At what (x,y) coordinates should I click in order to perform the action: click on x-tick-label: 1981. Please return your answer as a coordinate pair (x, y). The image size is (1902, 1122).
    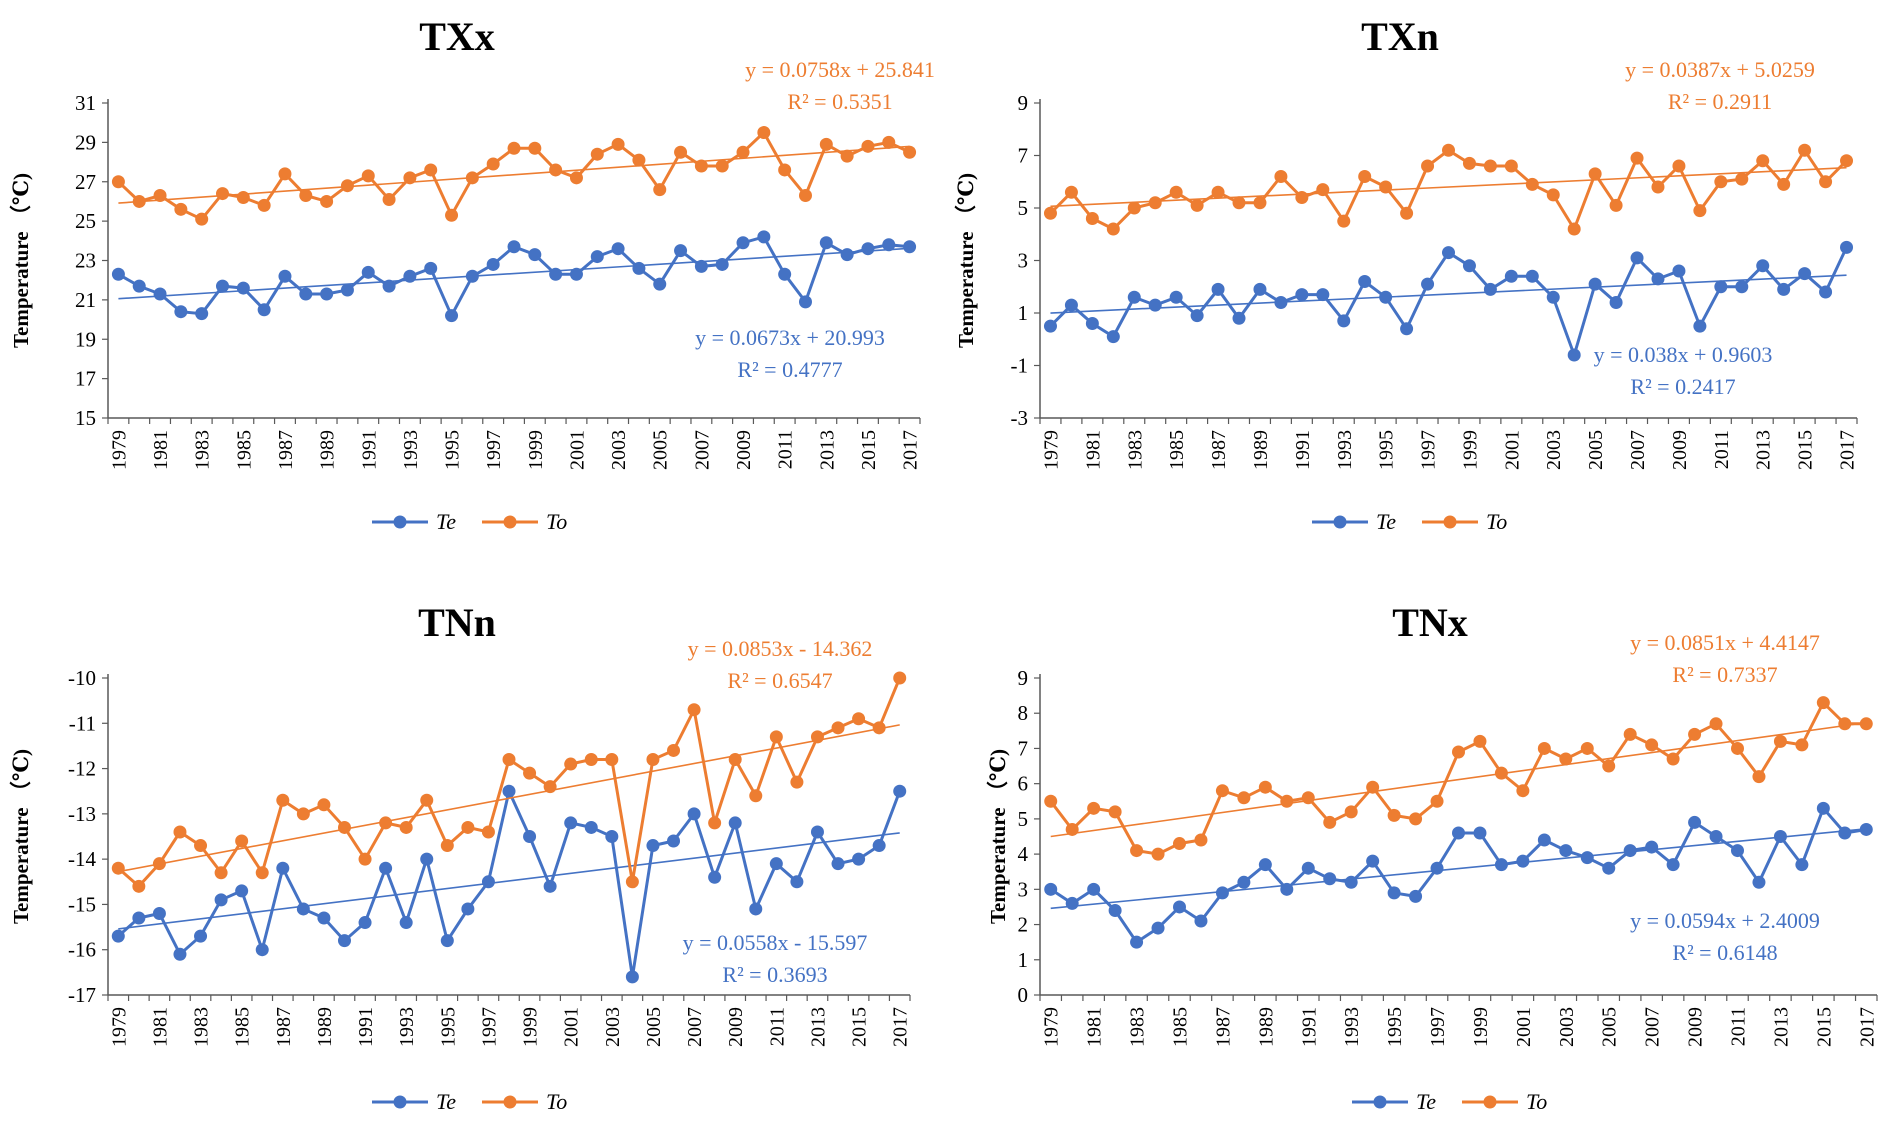
    Looking at the image, I should click on (1093, 450).